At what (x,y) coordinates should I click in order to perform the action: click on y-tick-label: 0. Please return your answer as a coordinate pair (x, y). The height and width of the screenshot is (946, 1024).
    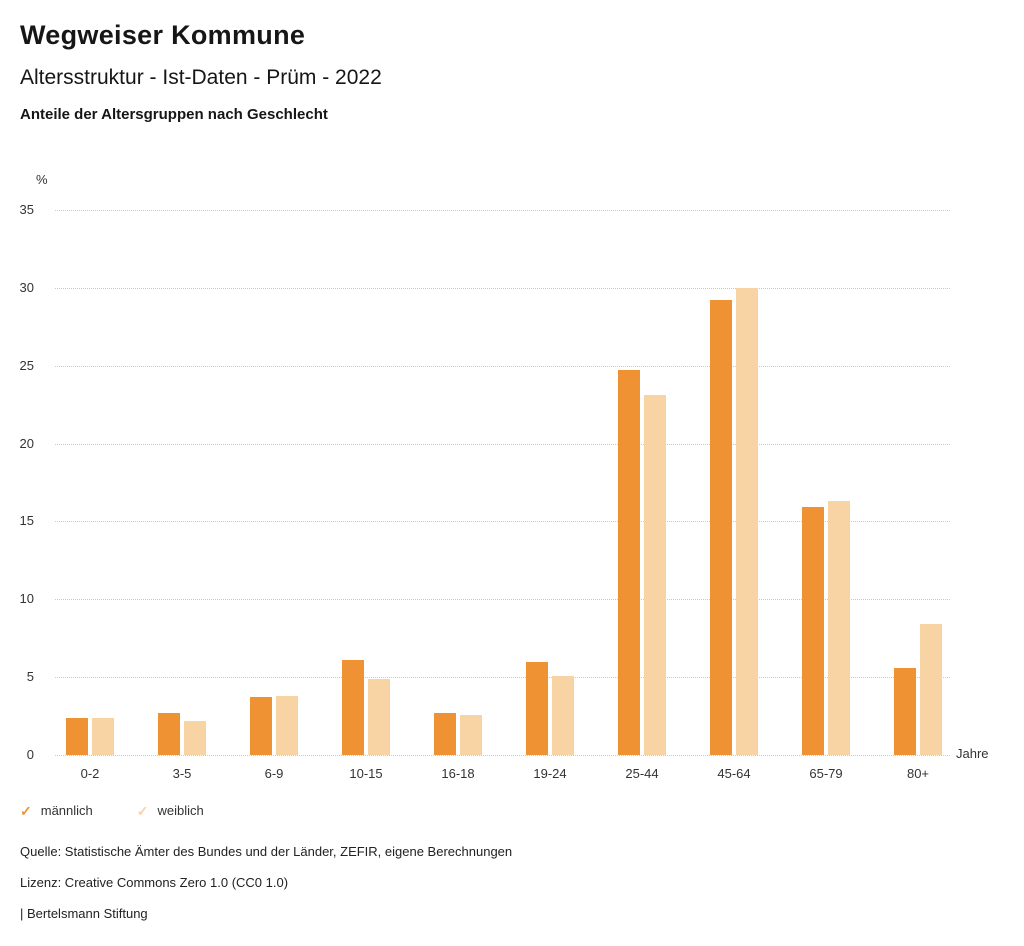
    Looking at the image, I should click on (30, 754).